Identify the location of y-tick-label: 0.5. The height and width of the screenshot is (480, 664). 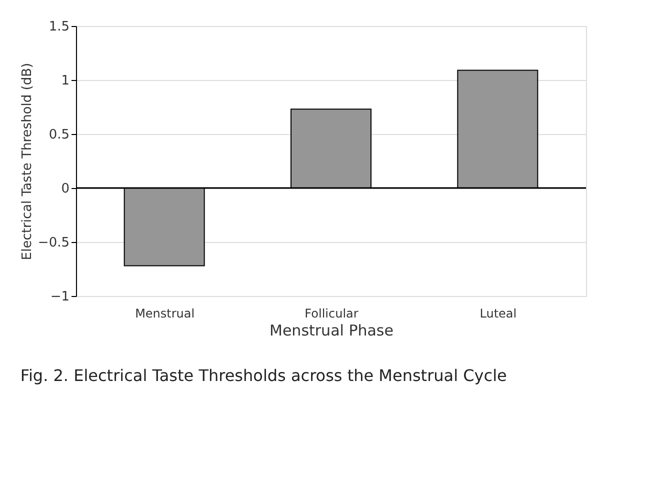
(59, 135).